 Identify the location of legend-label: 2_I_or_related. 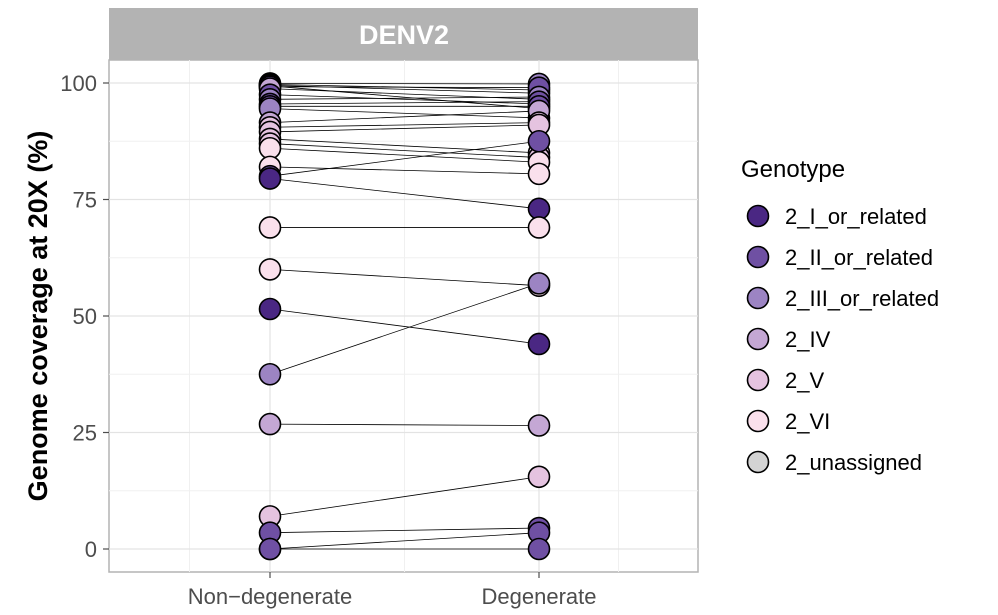
(856, 216).